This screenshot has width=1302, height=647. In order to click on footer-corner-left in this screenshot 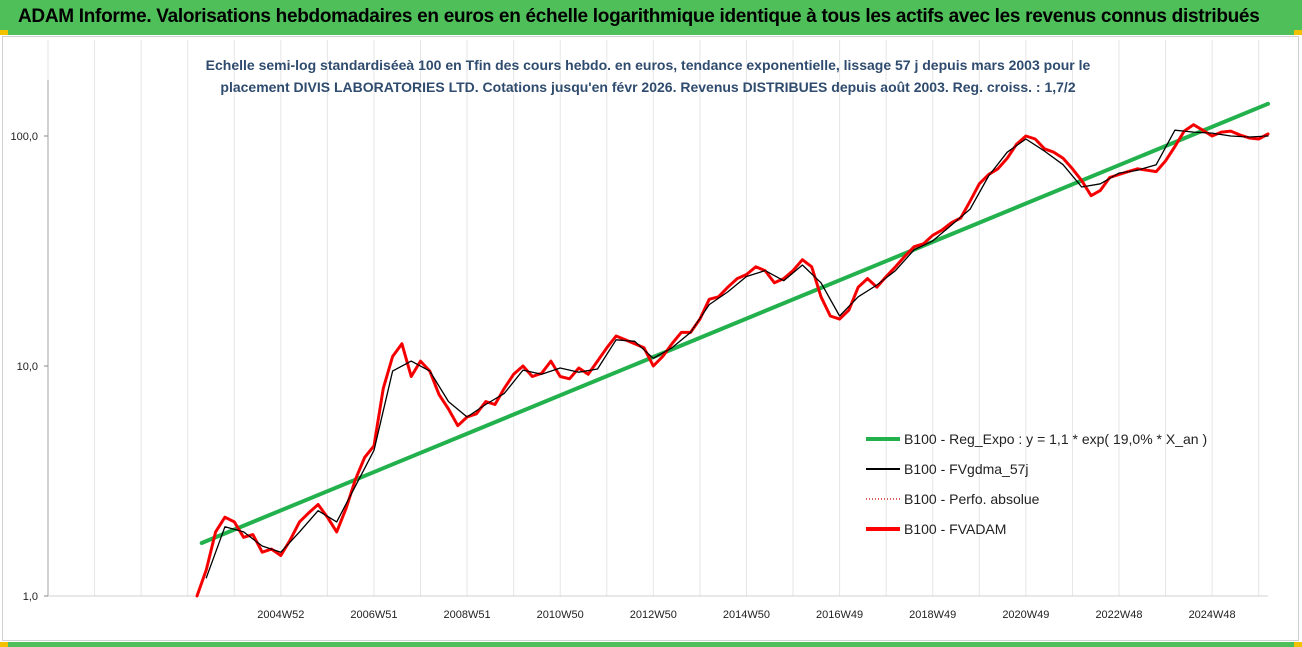, I will do `click(4, 644)`.